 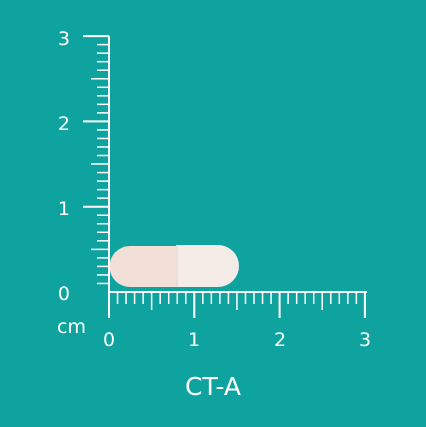 What do you see at coordinates (237, 305) in the screenshot?
I see `horizontal-ruler-ticks` at bounding box center [237, 305].